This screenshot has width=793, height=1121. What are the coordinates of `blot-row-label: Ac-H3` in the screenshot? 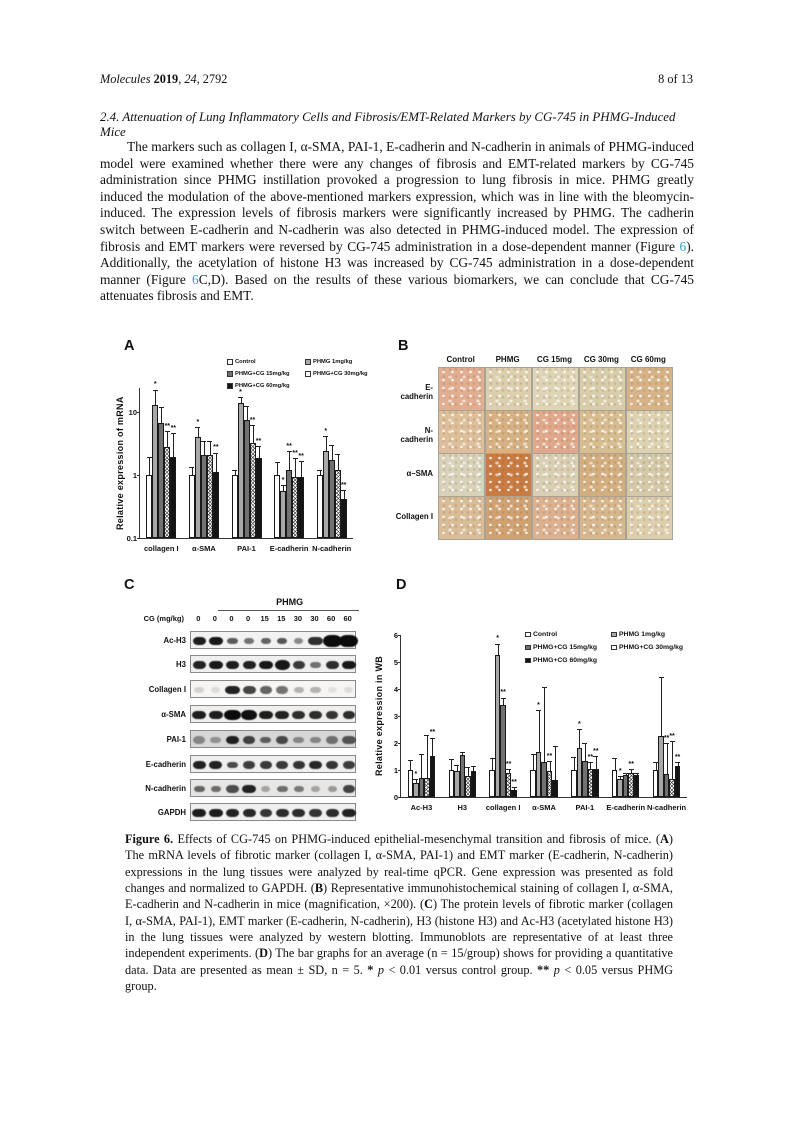 It's located at (174, 640).